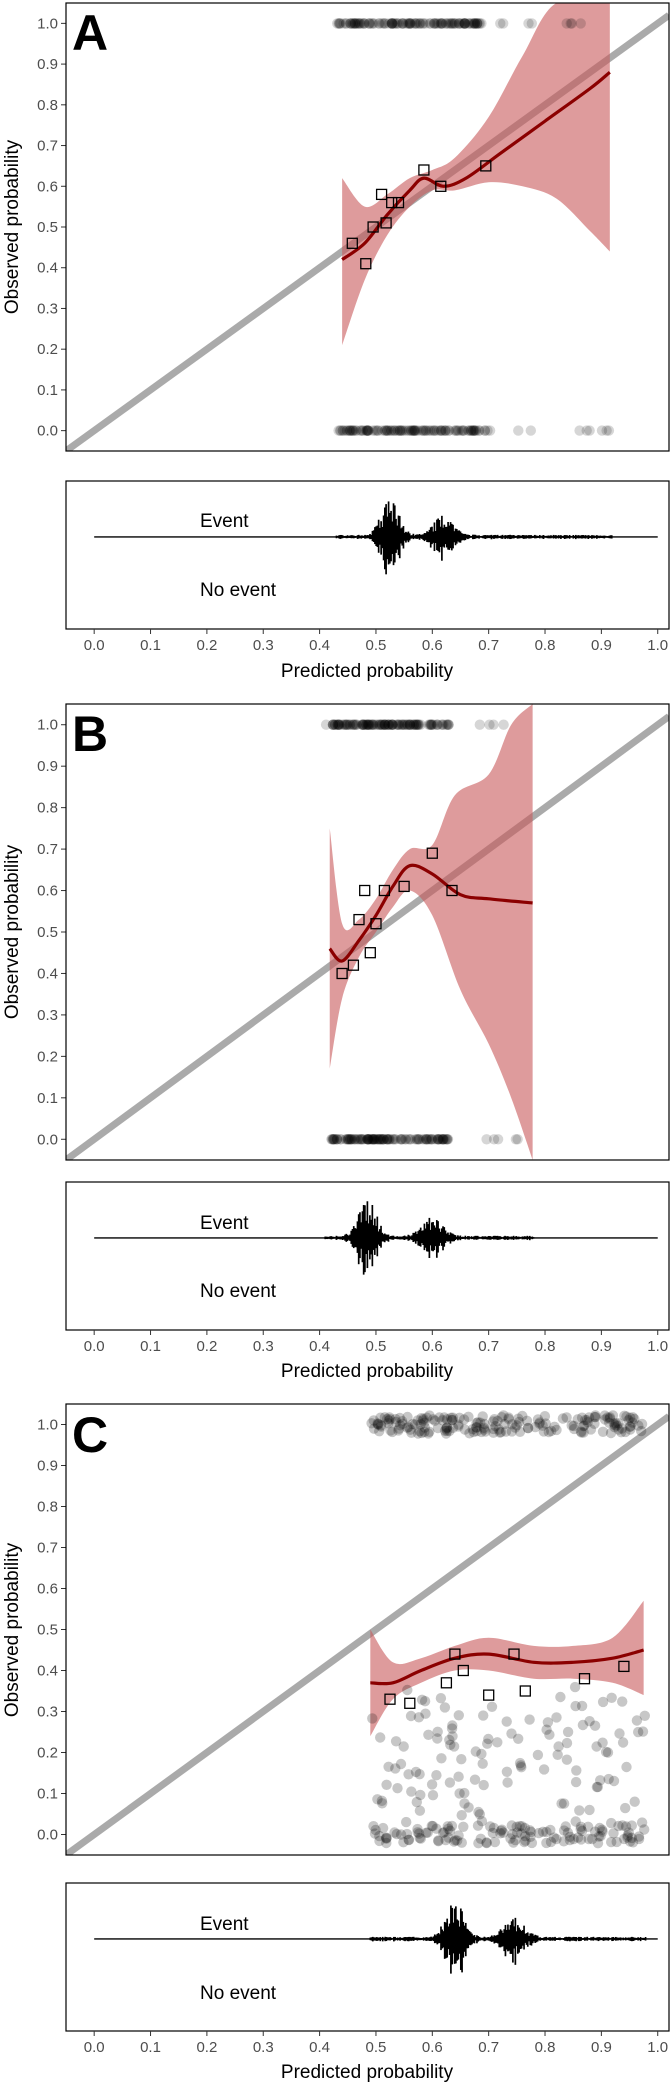 The width and height of the screenshot is (670, 2086). What do you see at coordinates (432, 2047) in the screenshot?
I see `x-tick-label: 0.6` at bounding box center [432, 2047].